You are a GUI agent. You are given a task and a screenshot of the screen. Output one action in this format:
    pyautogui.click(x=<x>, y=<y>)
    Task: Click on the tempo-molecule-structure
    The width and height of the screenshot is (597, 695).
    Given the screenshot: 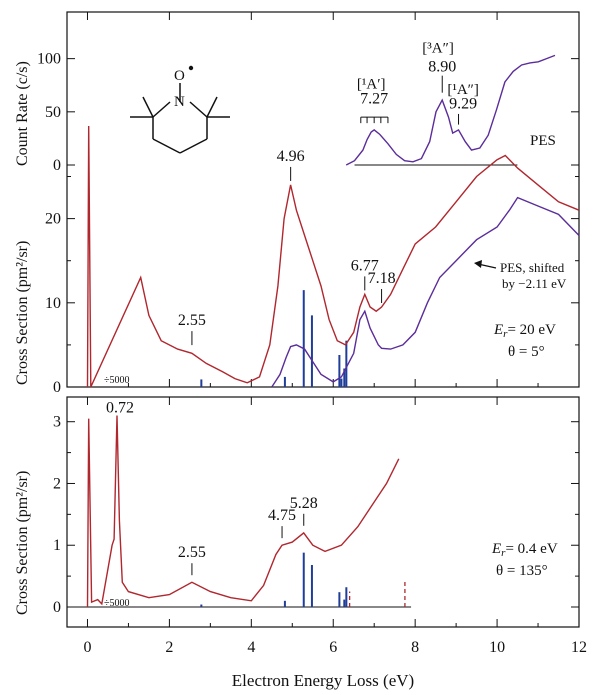 What is the action you would take?
    pyautogui.click(x=180, y=118)
    